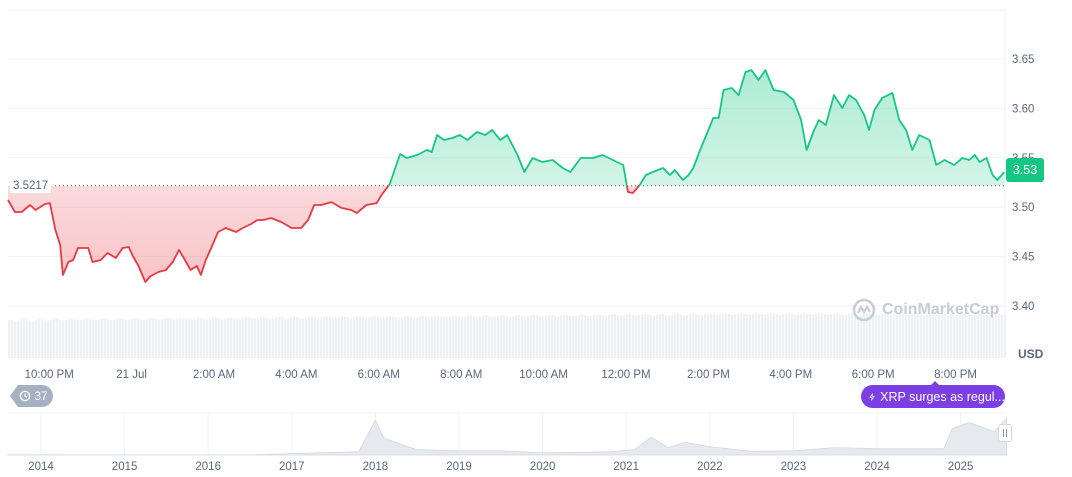  Describe the element at coordinates (25, 396) in the screenshot. I see `history-clock-icon` at that location.